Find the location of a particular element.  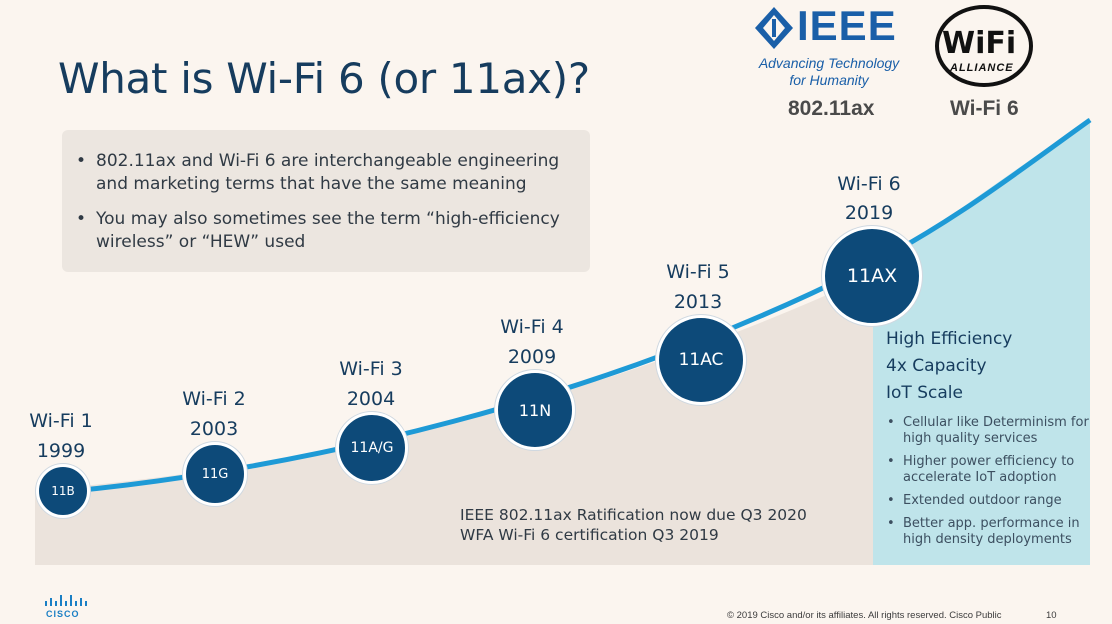

gen-name-wifi1: Wi-Fi 1 is located at coordinates (61, 421).